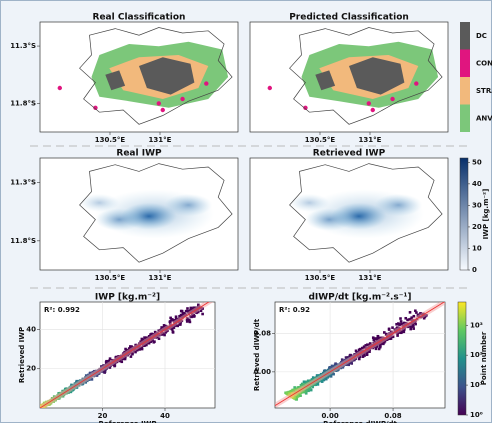  Describe the element at coordinates (294, 310) in the screenshot. I see `annotation: R²: 0.92` at that location.